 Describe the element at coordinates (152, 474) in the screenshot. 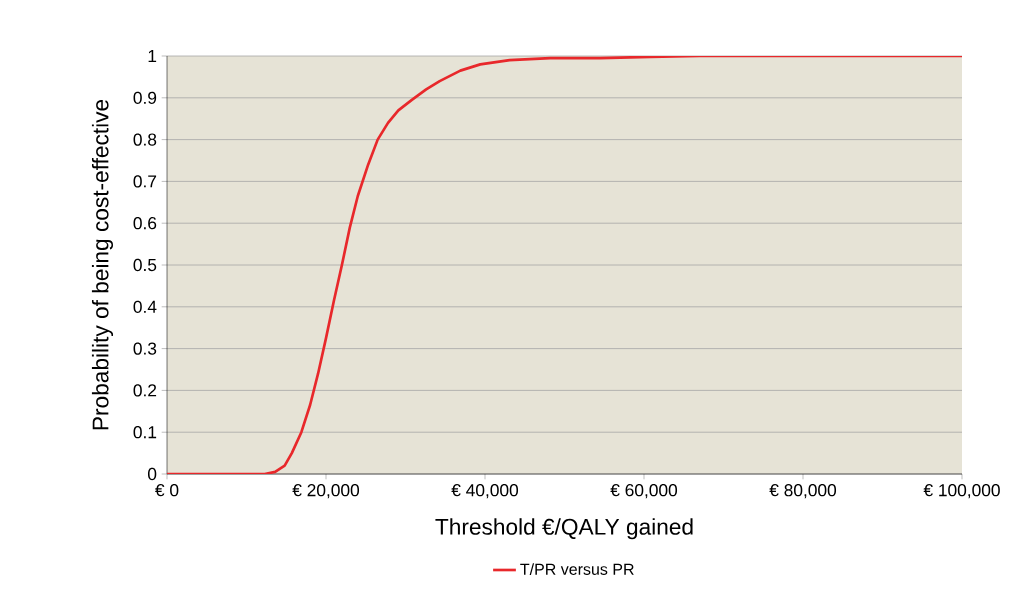

I see `y-tick-label: 0` at that location.